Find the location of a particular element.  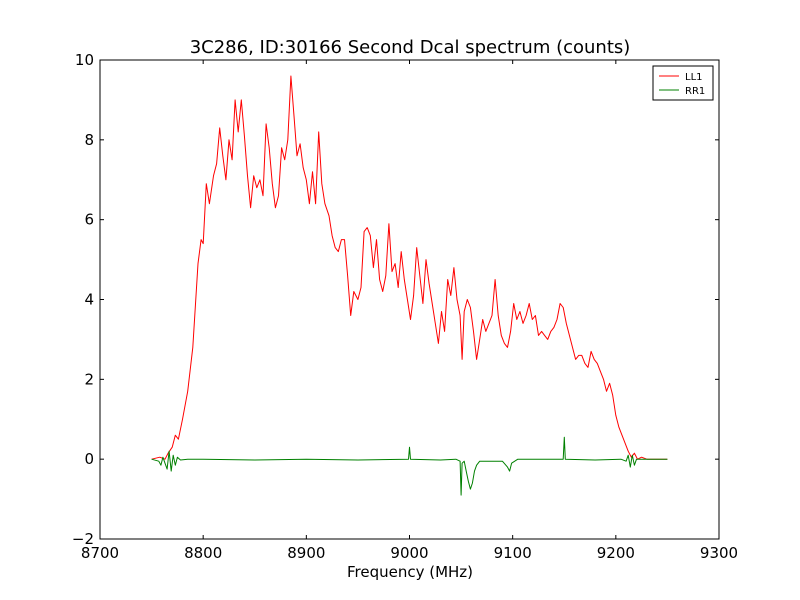

y-tick-label: 0 is located at coordinates (89, 459).